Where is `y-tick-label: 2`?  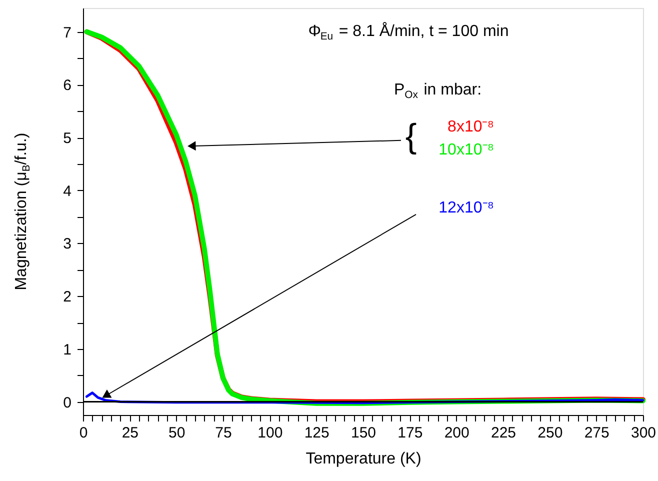
y-tick-label: 2 is located at coordinates (67, 297).